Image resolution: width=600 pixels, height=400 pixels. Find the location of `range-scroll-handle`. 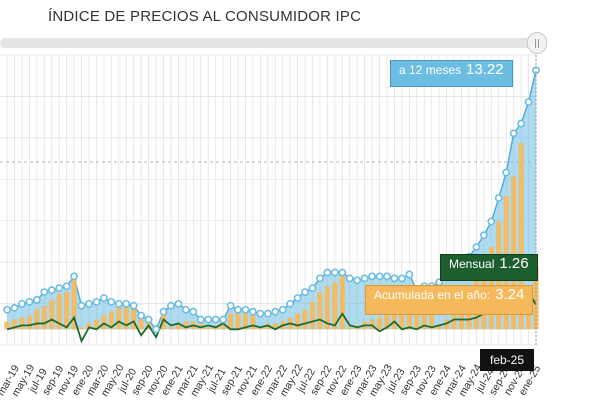

range-scroll-handle is located at coordinates (537, 43).